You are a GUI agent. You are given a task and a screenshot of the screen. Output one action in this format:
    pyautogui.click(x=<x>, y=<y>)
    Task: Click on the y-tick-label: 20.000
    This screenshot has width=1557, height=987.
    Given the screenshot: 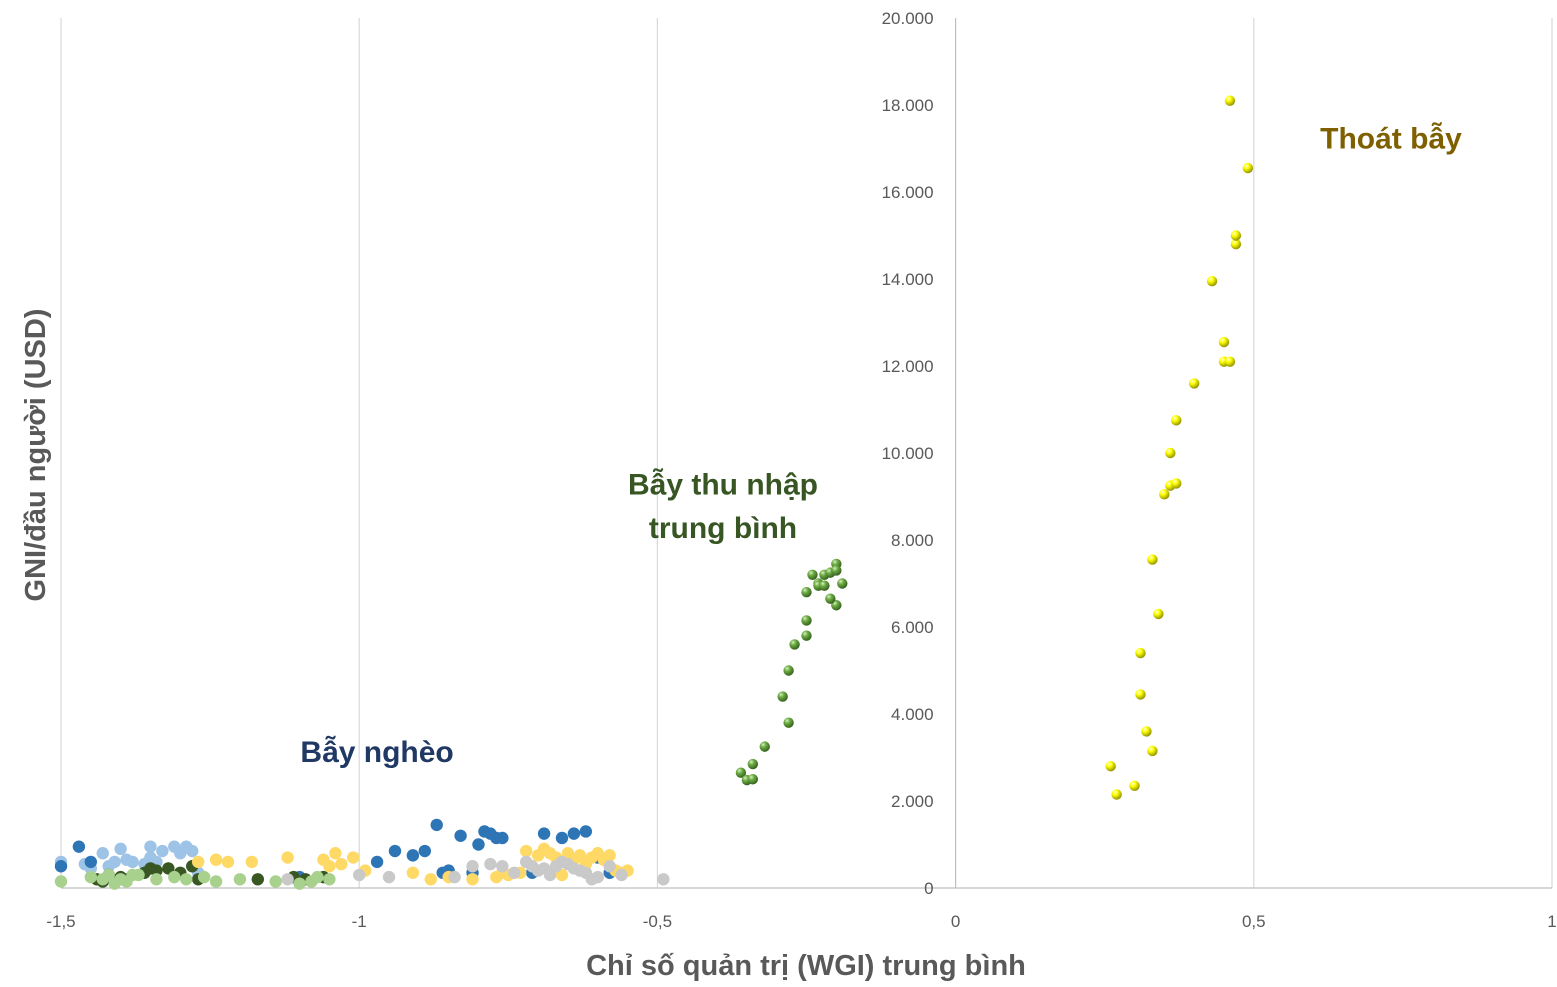 What is the action you would take?
    pyautogui.click(x=908, y=18)
    